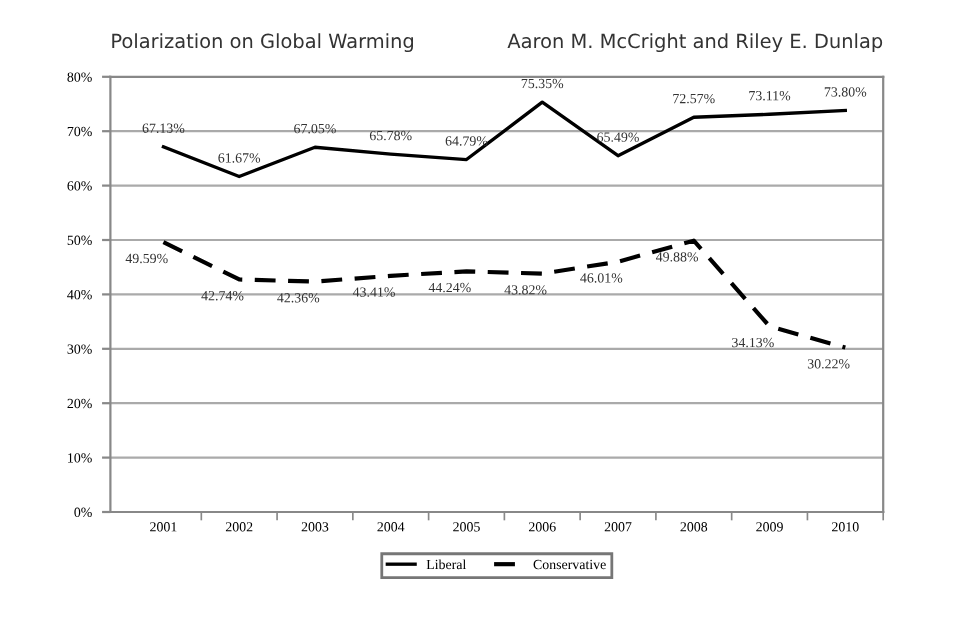 The image size is (960, 640). I want to click on chart-title: Polarization on Global Warming, so click(262, 43).